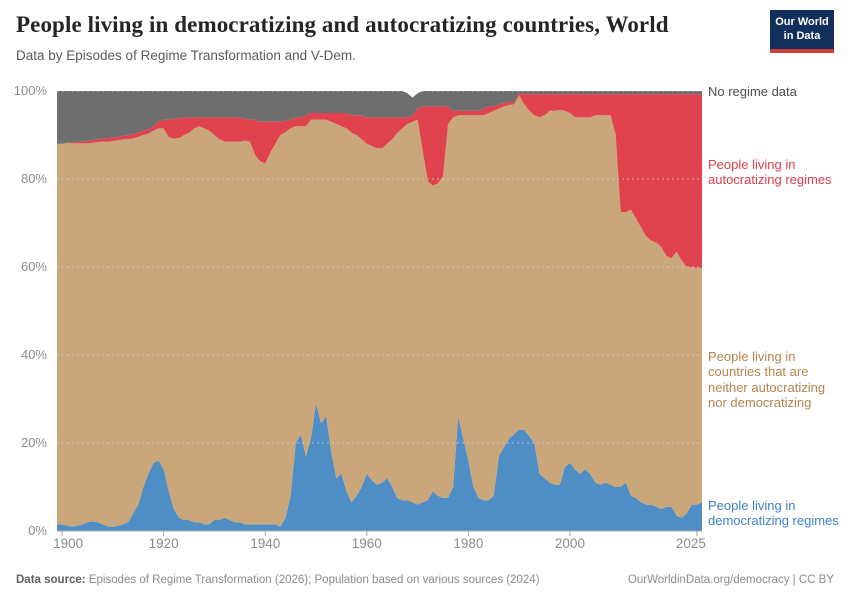 Image resolution: width=850 pixels, height=600 pixels. I want to click on owid-logo-line1: Our World, so click(802, 22).